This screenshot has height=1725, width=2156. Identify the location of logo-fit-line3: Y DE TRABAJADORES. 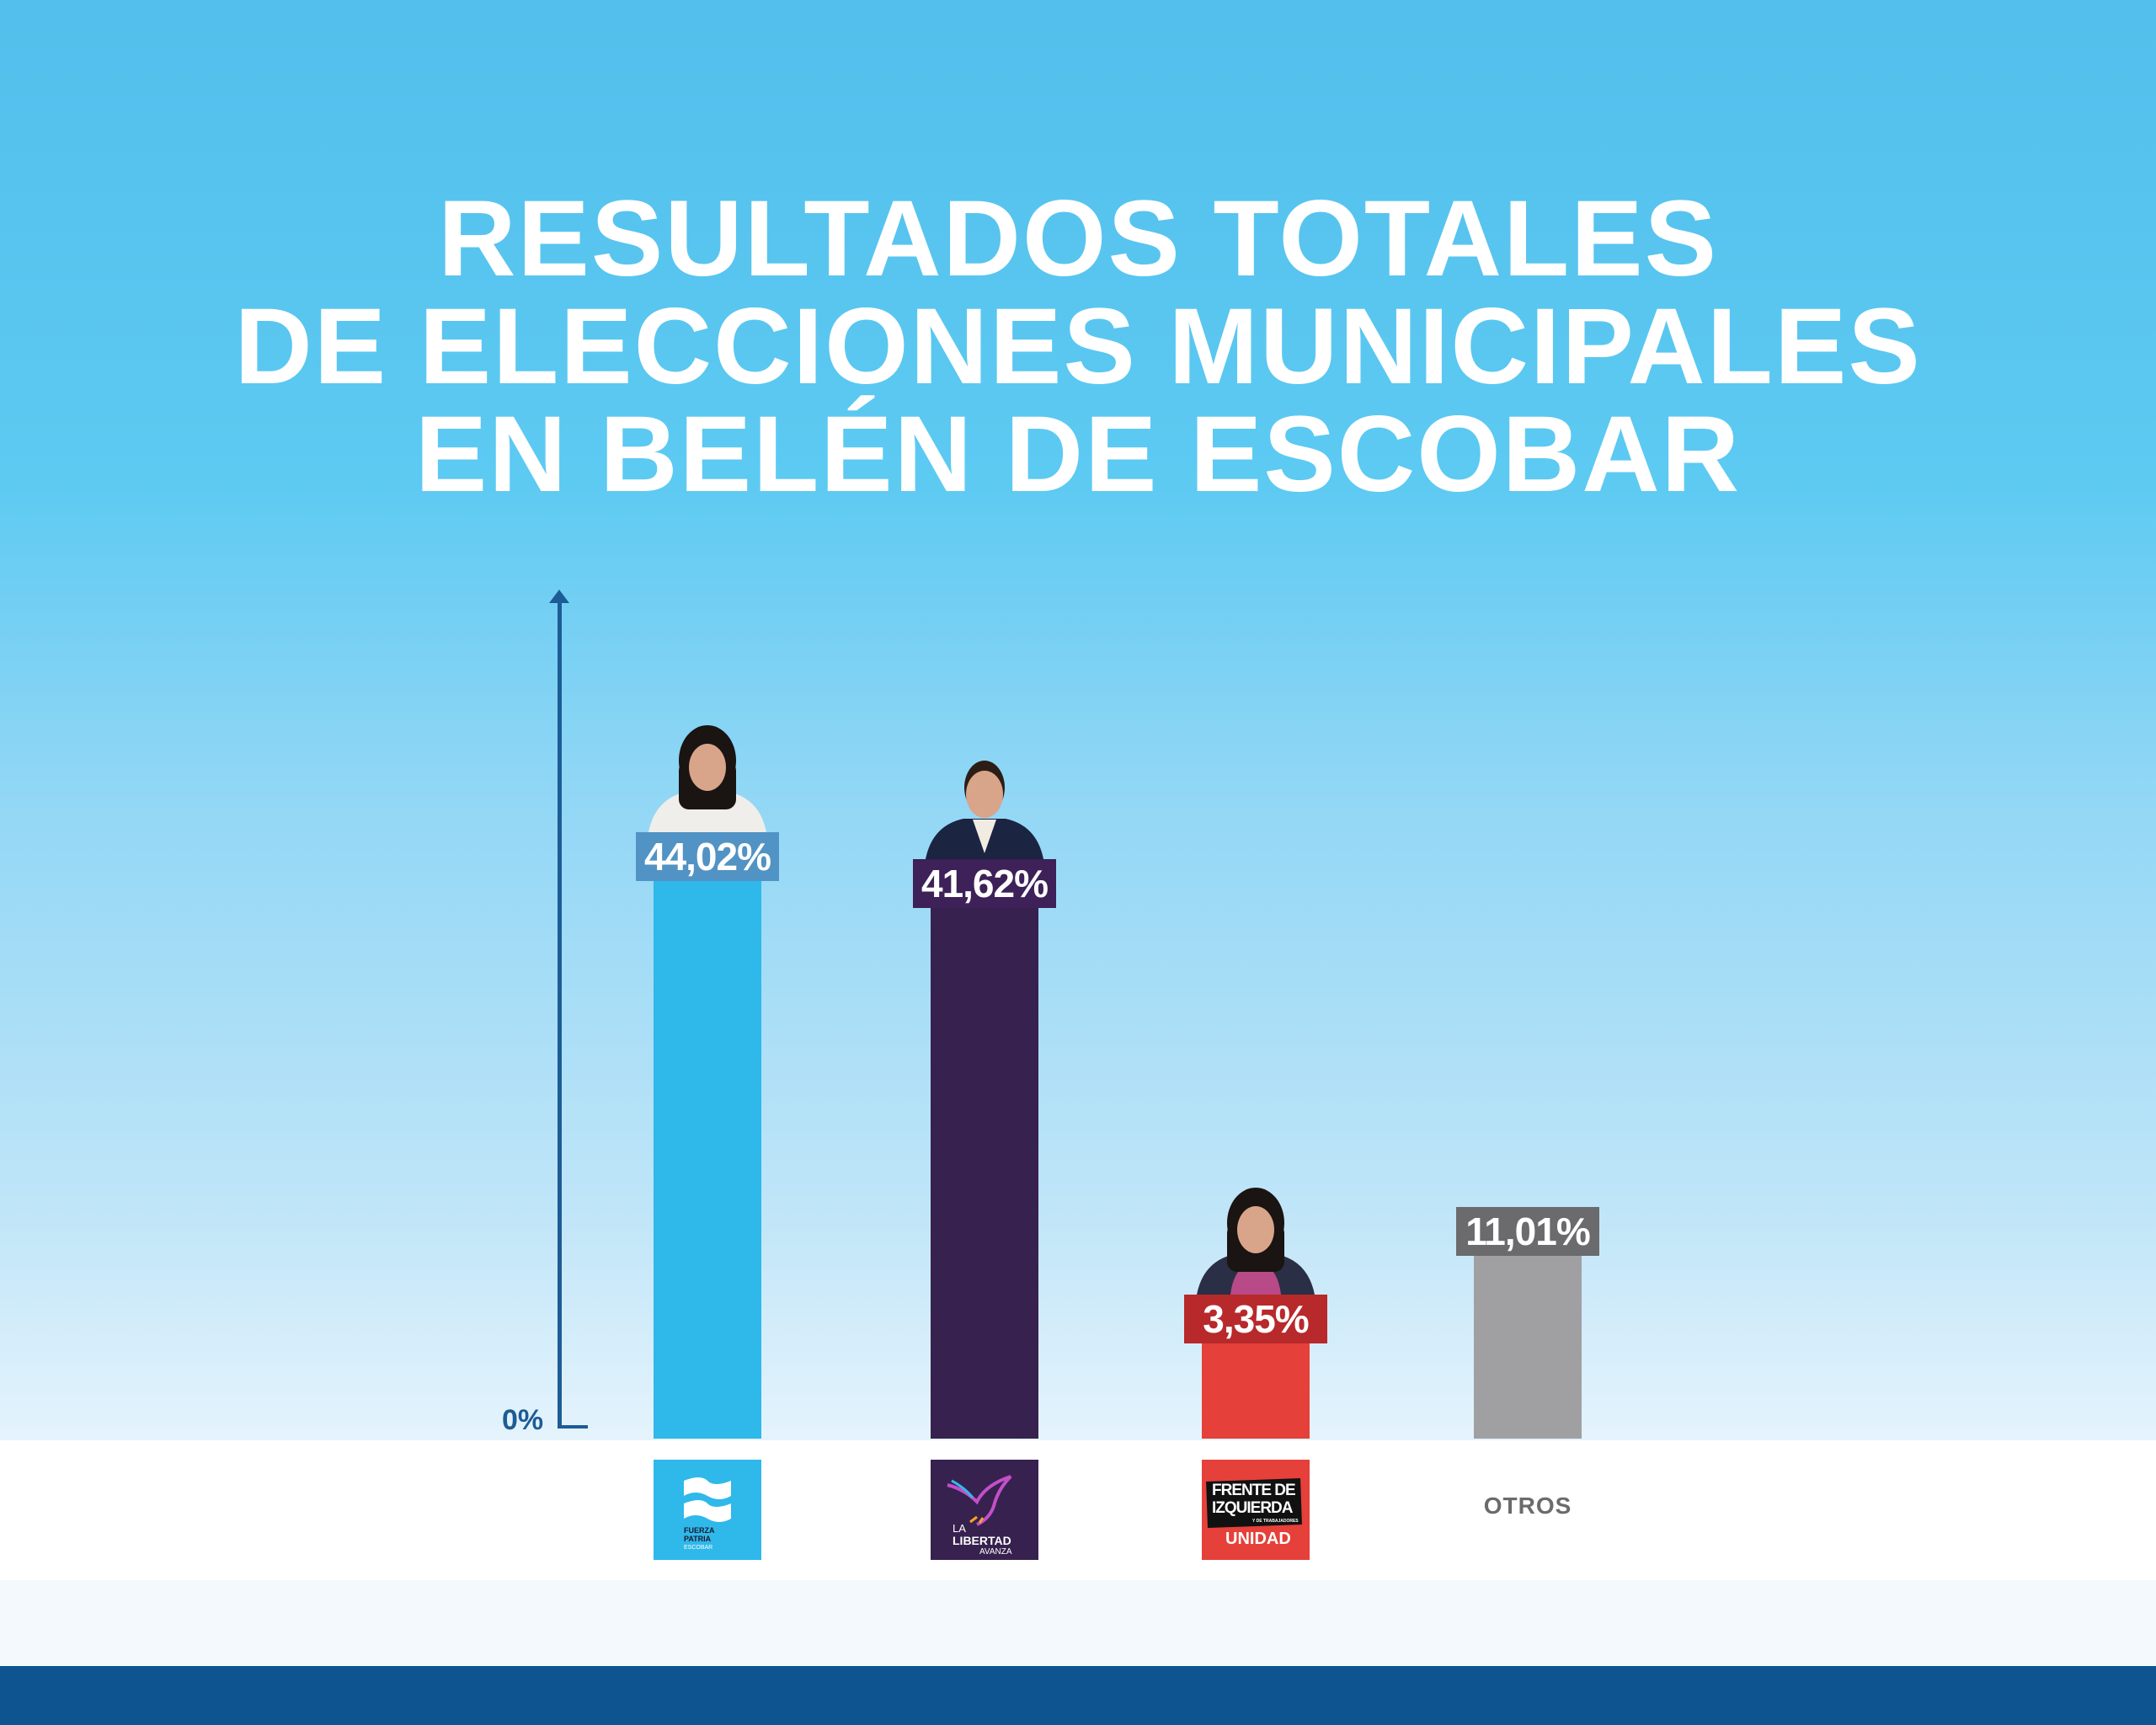
(1275, 1521).